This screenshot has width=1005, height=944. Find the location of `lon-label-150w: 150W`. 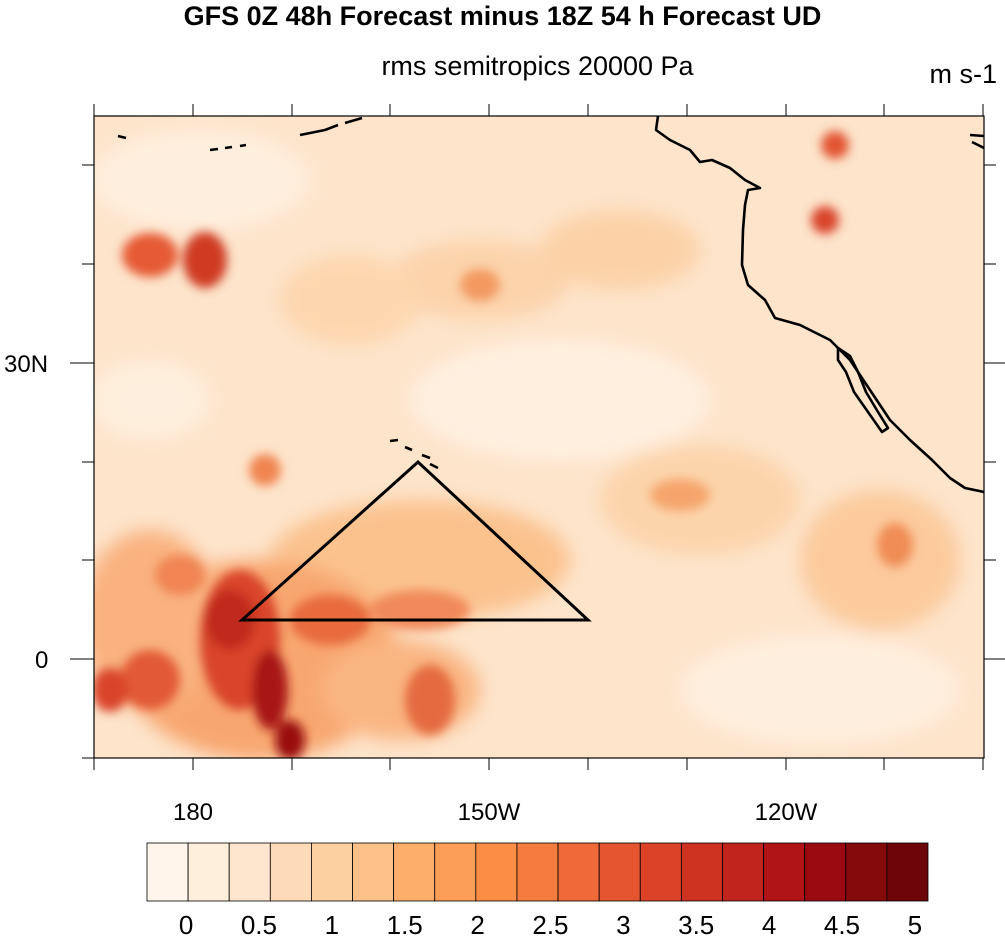

lon-label-150w: 150W is located at coordinates (489, 812).